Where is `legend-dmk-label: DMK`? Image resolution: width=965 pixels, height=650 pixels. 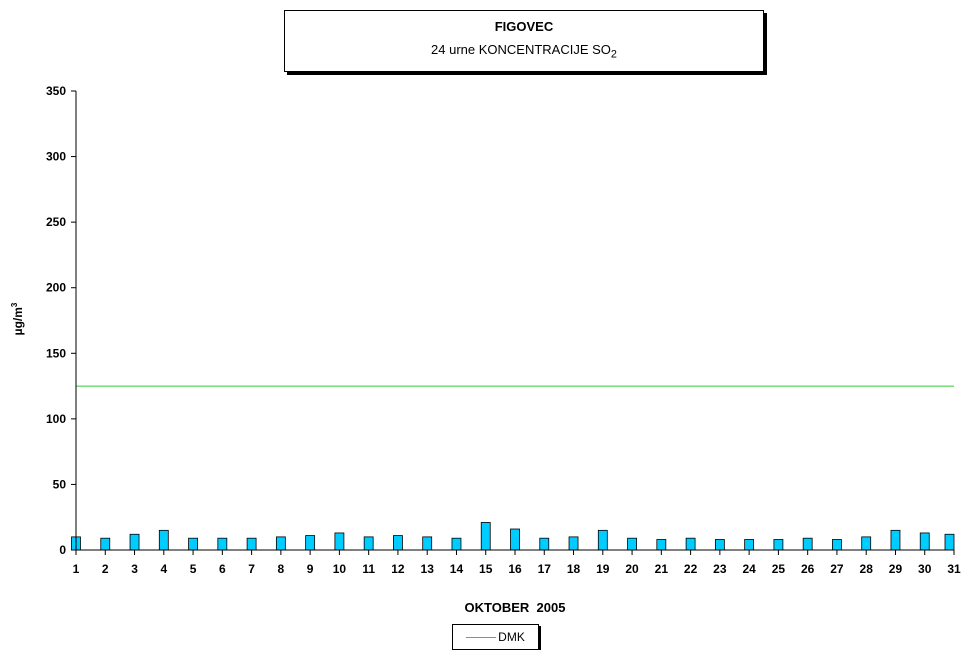
legend-dmk-label: DMK is located at coordinates (511, 637).